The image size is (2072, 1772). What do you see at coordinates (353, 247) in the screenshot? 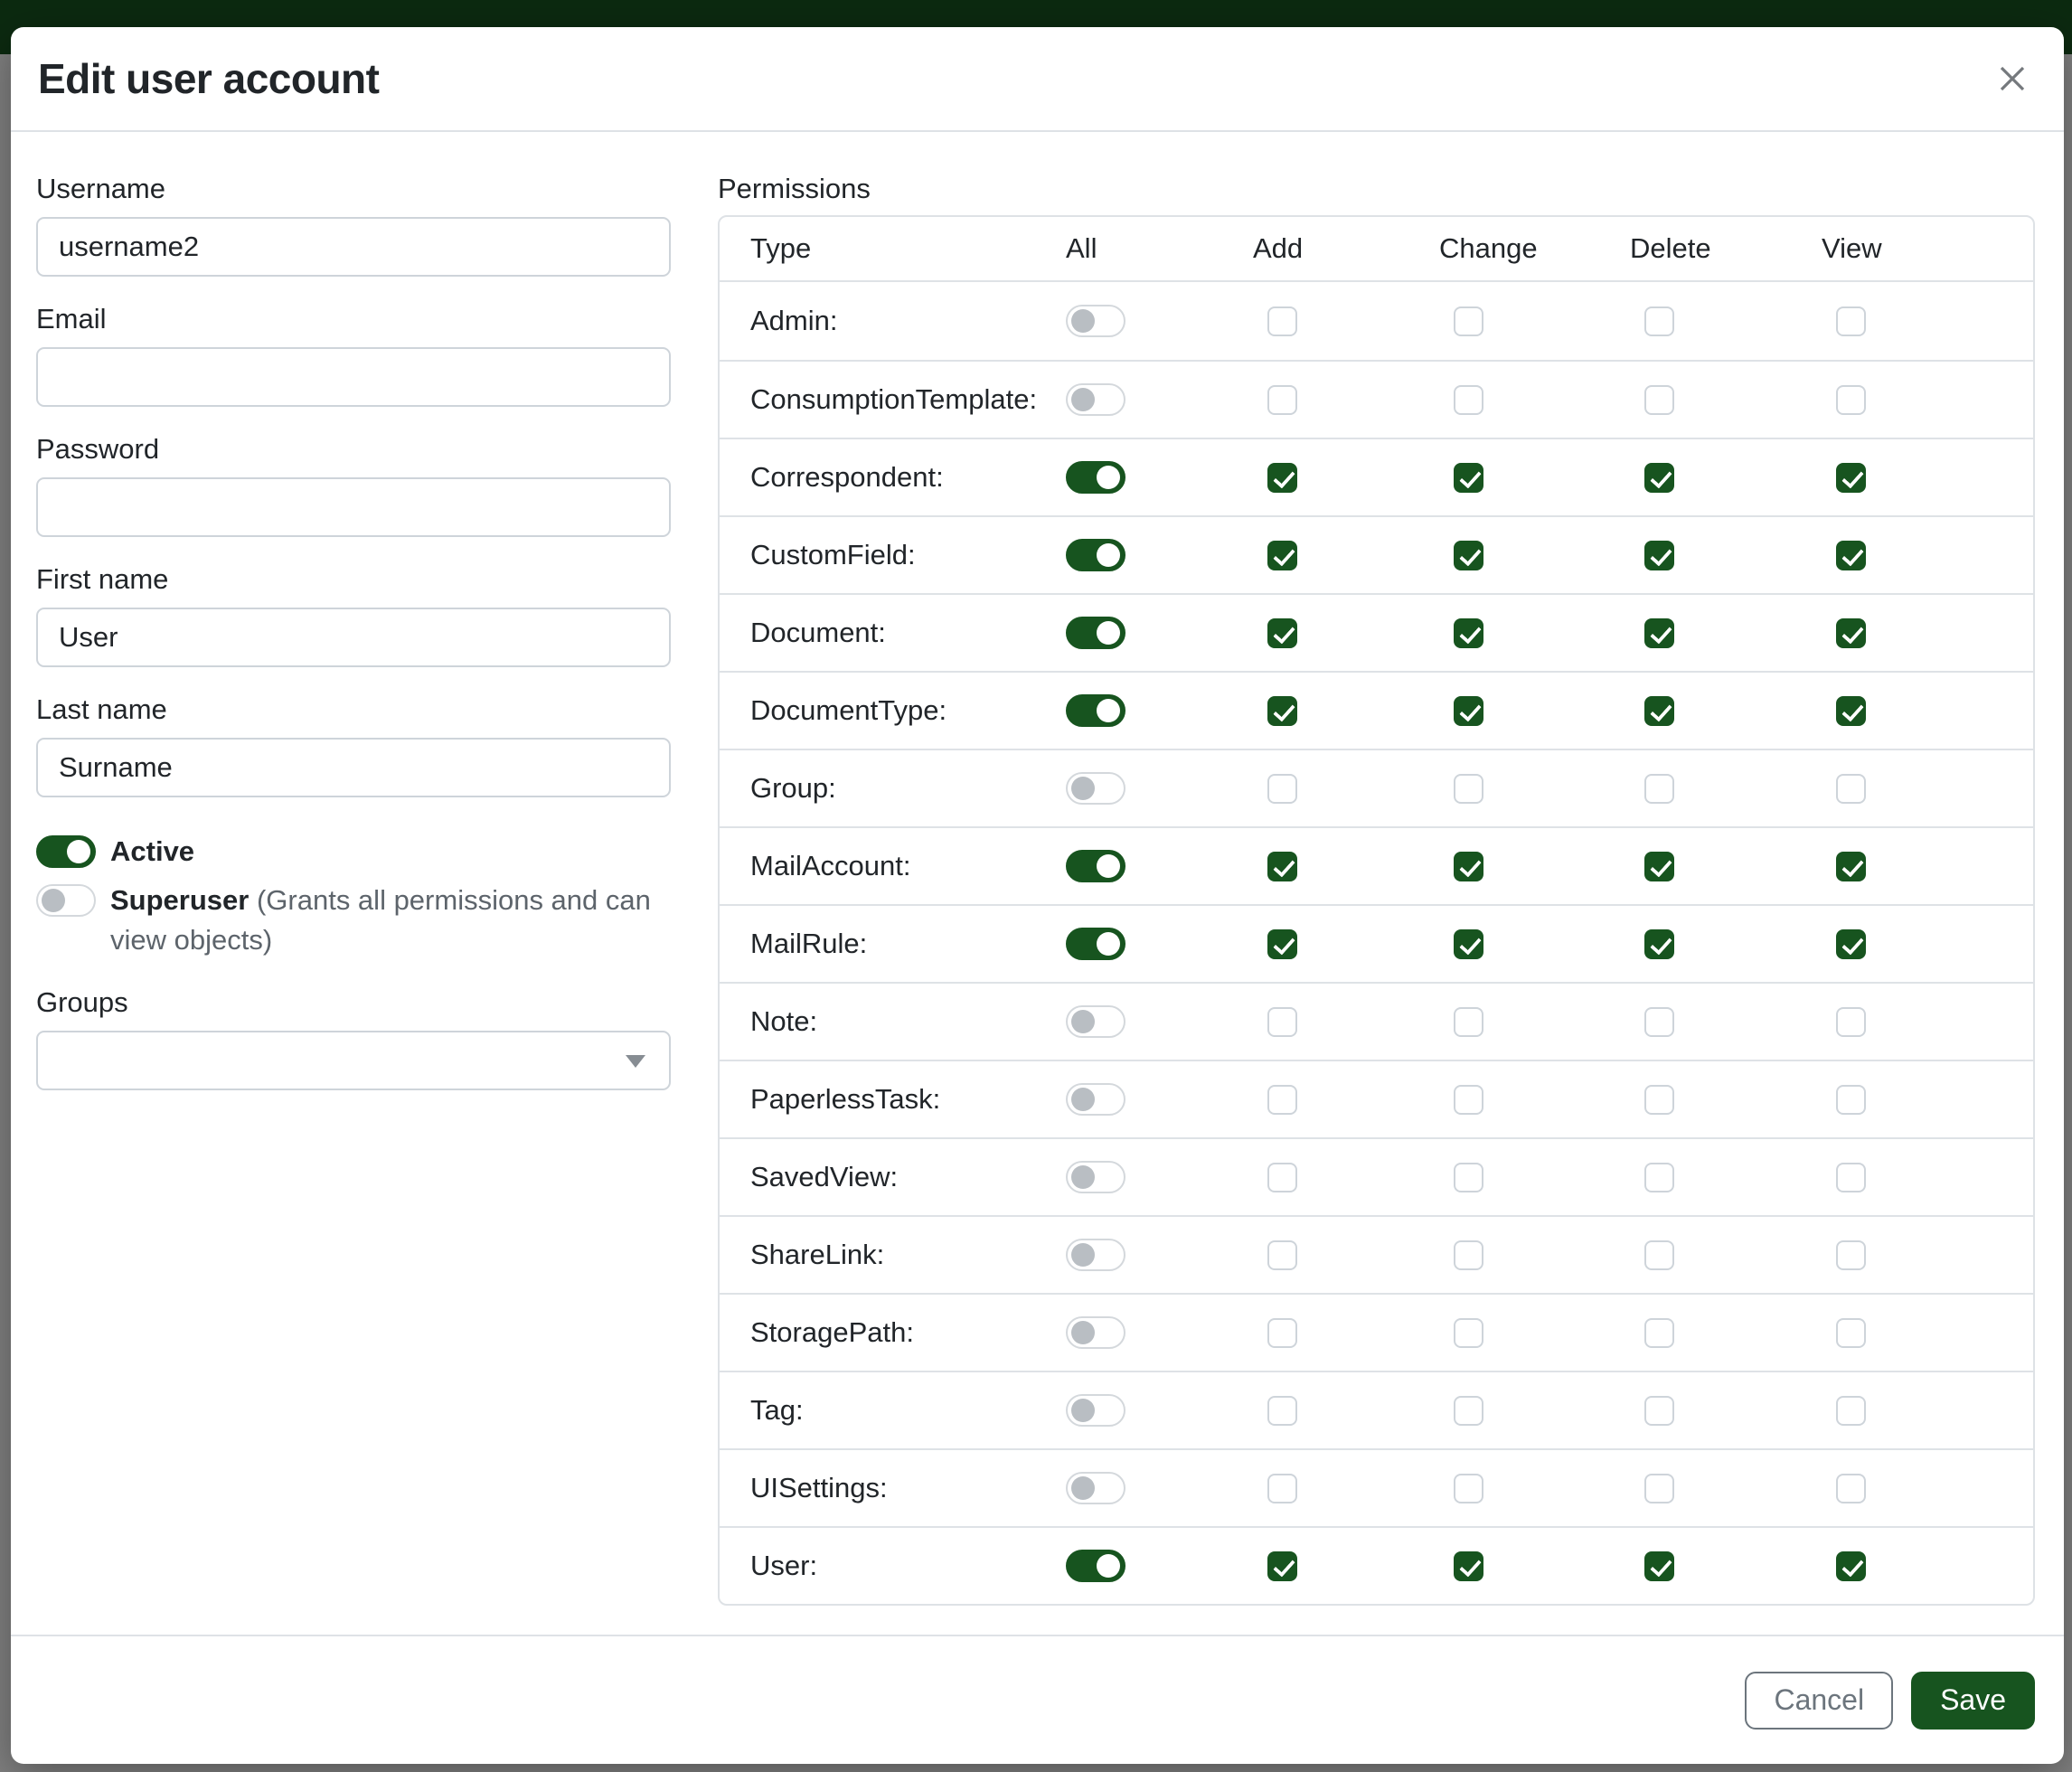
I see `username-input` at bounding box center [353, 247].